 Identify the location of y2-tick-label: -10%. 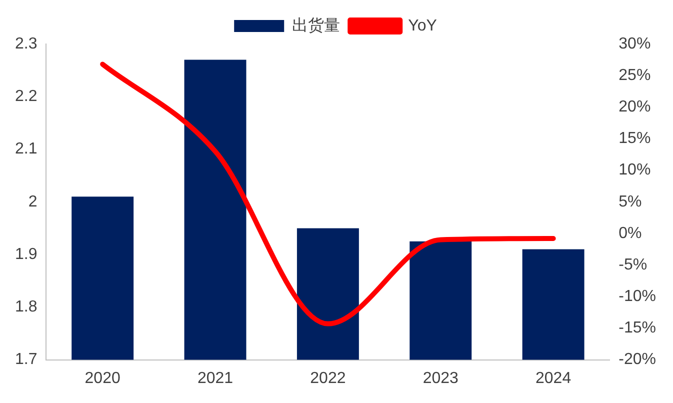
(637, 297).